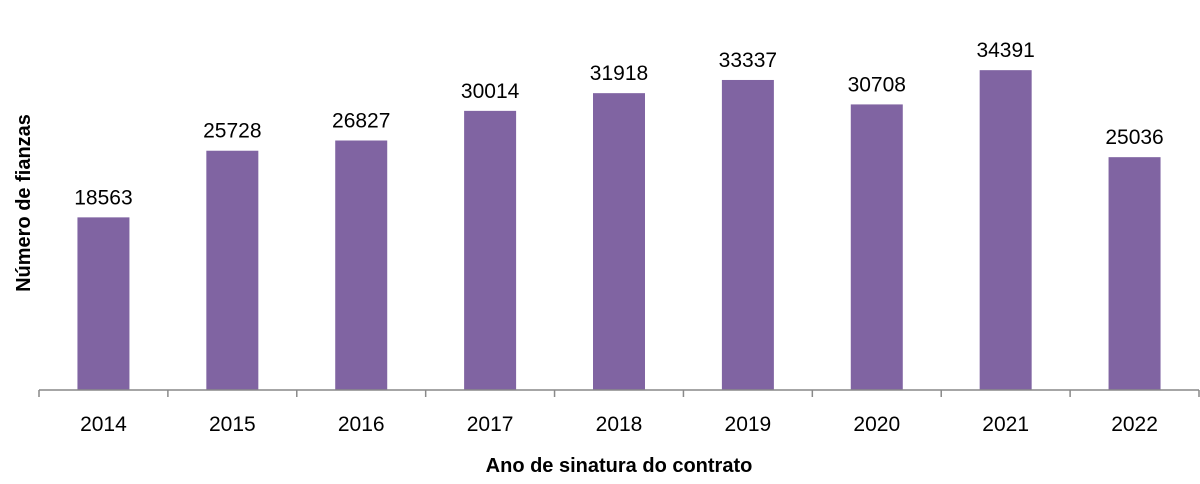 This screenshot has width=1200, height=484. I want to click on value-label-2017: 30014, so click(490, 91).